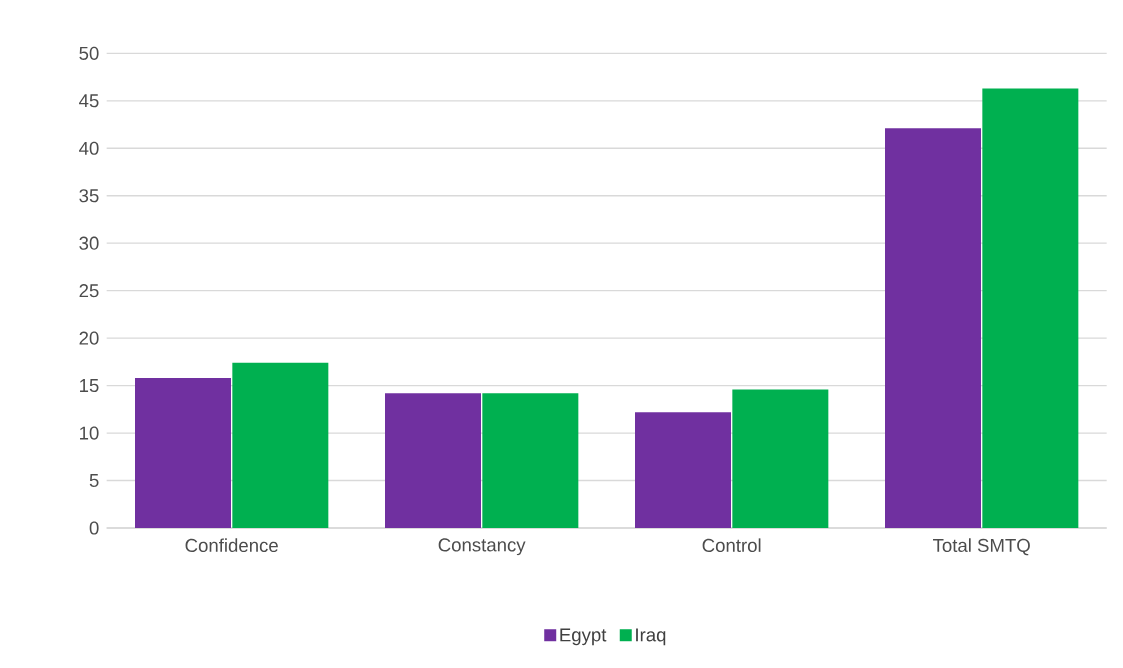 The height and width of the screenshot is (668, 1123). Describe the element at coordinates (583, 637) in the screenshot. I see `legend-label: Egypt` at that location.